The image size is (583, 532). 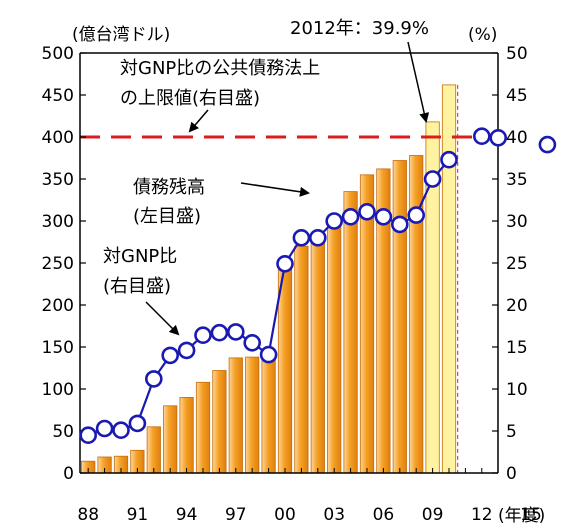 I want to click on limit-label-arrow, so click(x=198, y=121).